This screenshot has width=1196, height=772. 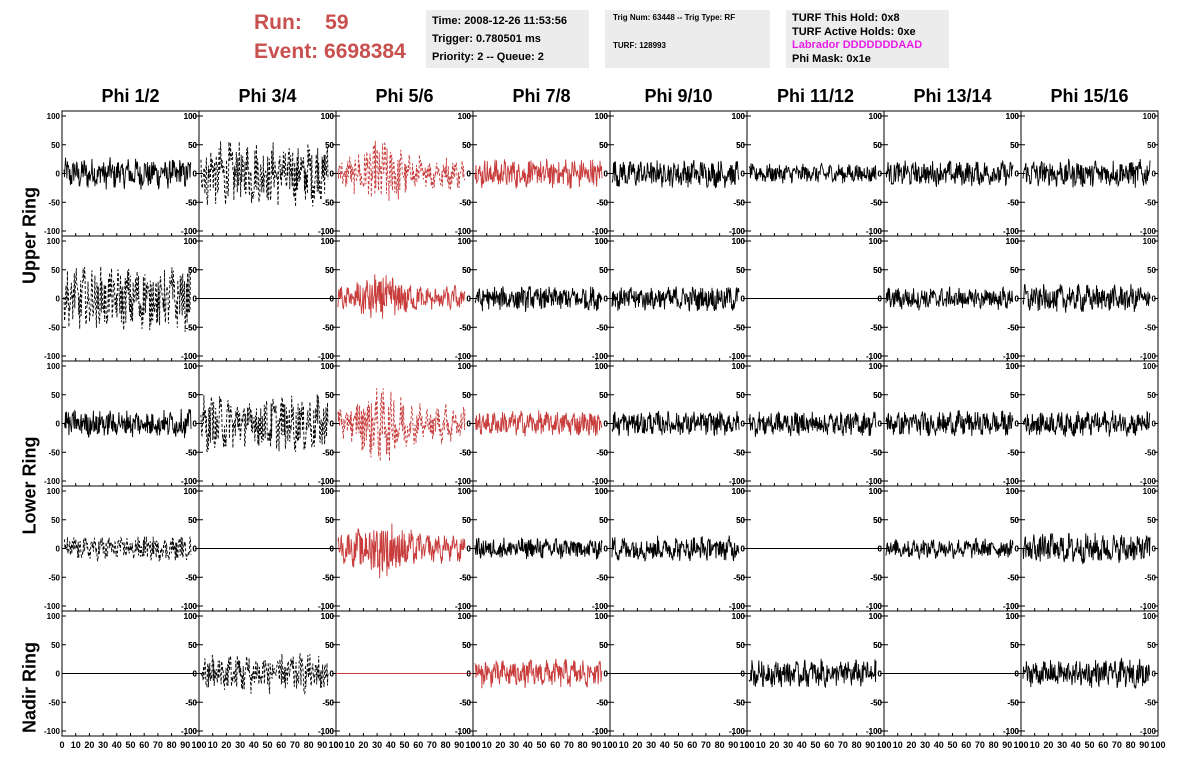 I want to click on x-tick-label: 10, so click(x=487, y=745).